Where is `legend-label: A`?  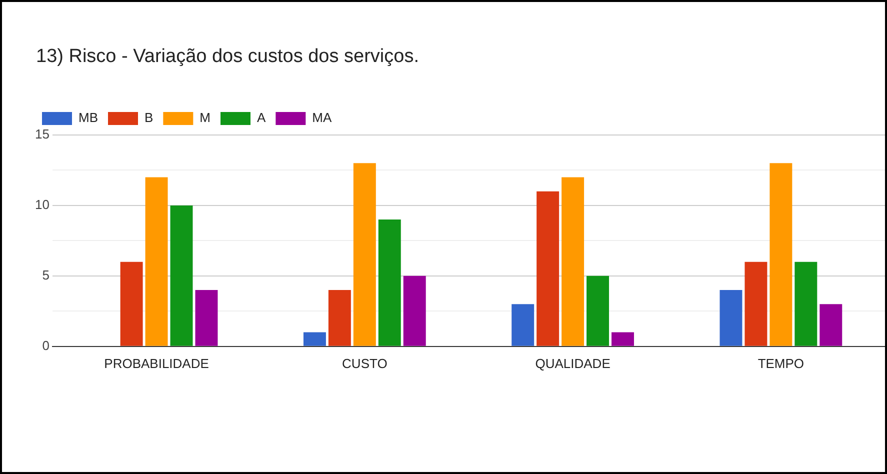 legend-label: A is located at coordinates (261, 118).